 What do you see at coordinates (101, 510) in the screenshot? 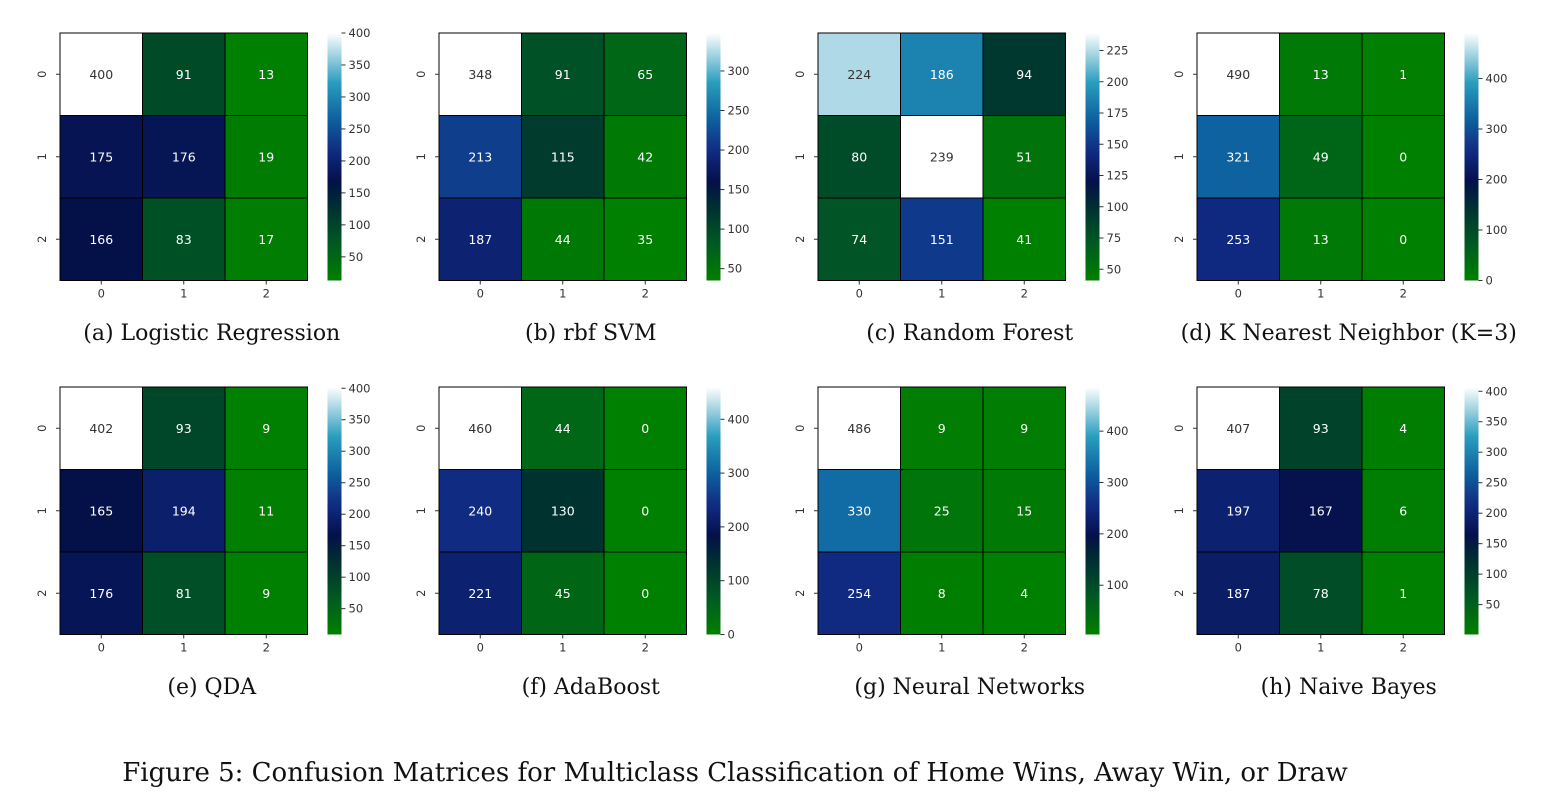
I see `cell-value-label: 165` at bounding box center [101, 510].